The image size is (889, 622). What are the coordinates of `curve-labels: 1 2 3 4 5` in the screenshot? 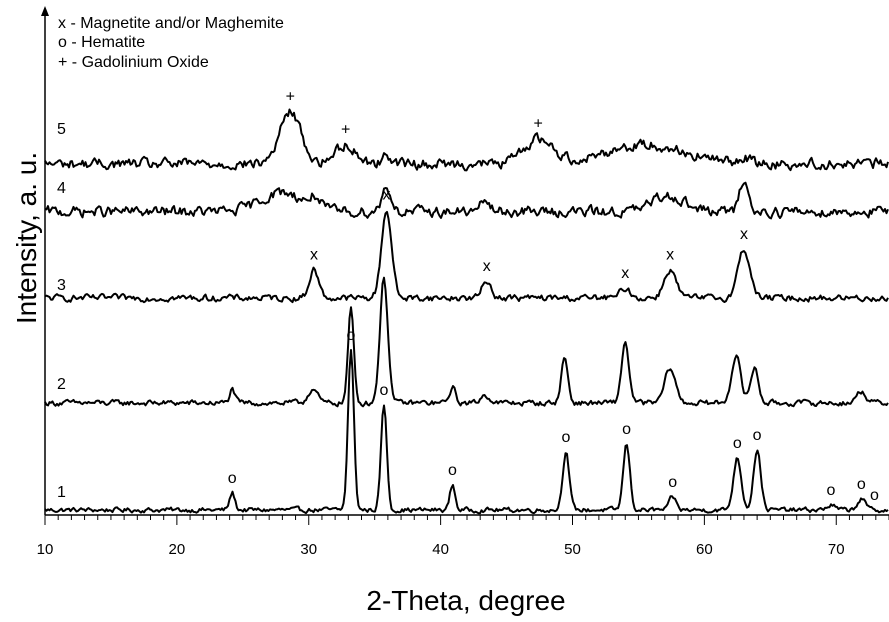 It's located at (61, 311).